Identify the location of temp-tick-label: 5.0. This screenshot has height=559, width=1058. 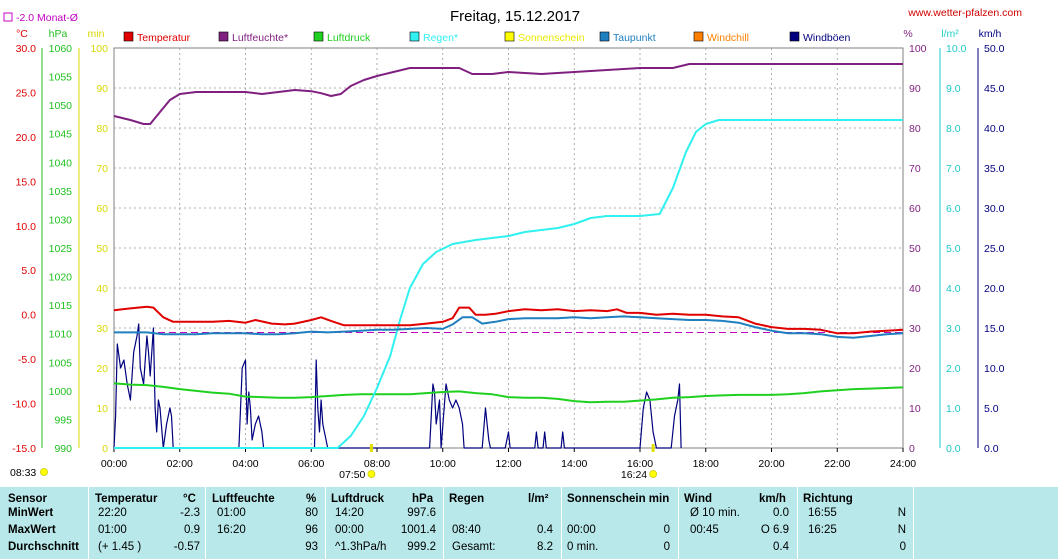
(28, 271).